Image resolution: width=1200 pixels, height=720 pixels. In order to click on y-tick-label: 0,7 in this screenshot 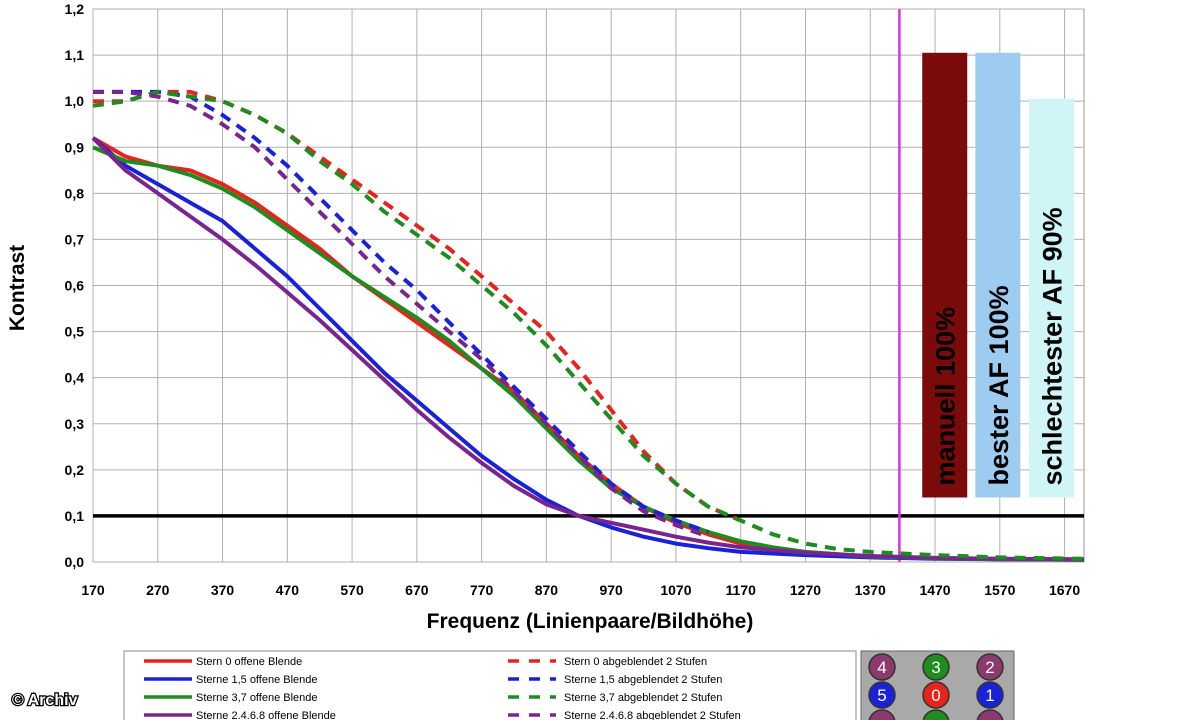, I will do `click(75, 239)`.